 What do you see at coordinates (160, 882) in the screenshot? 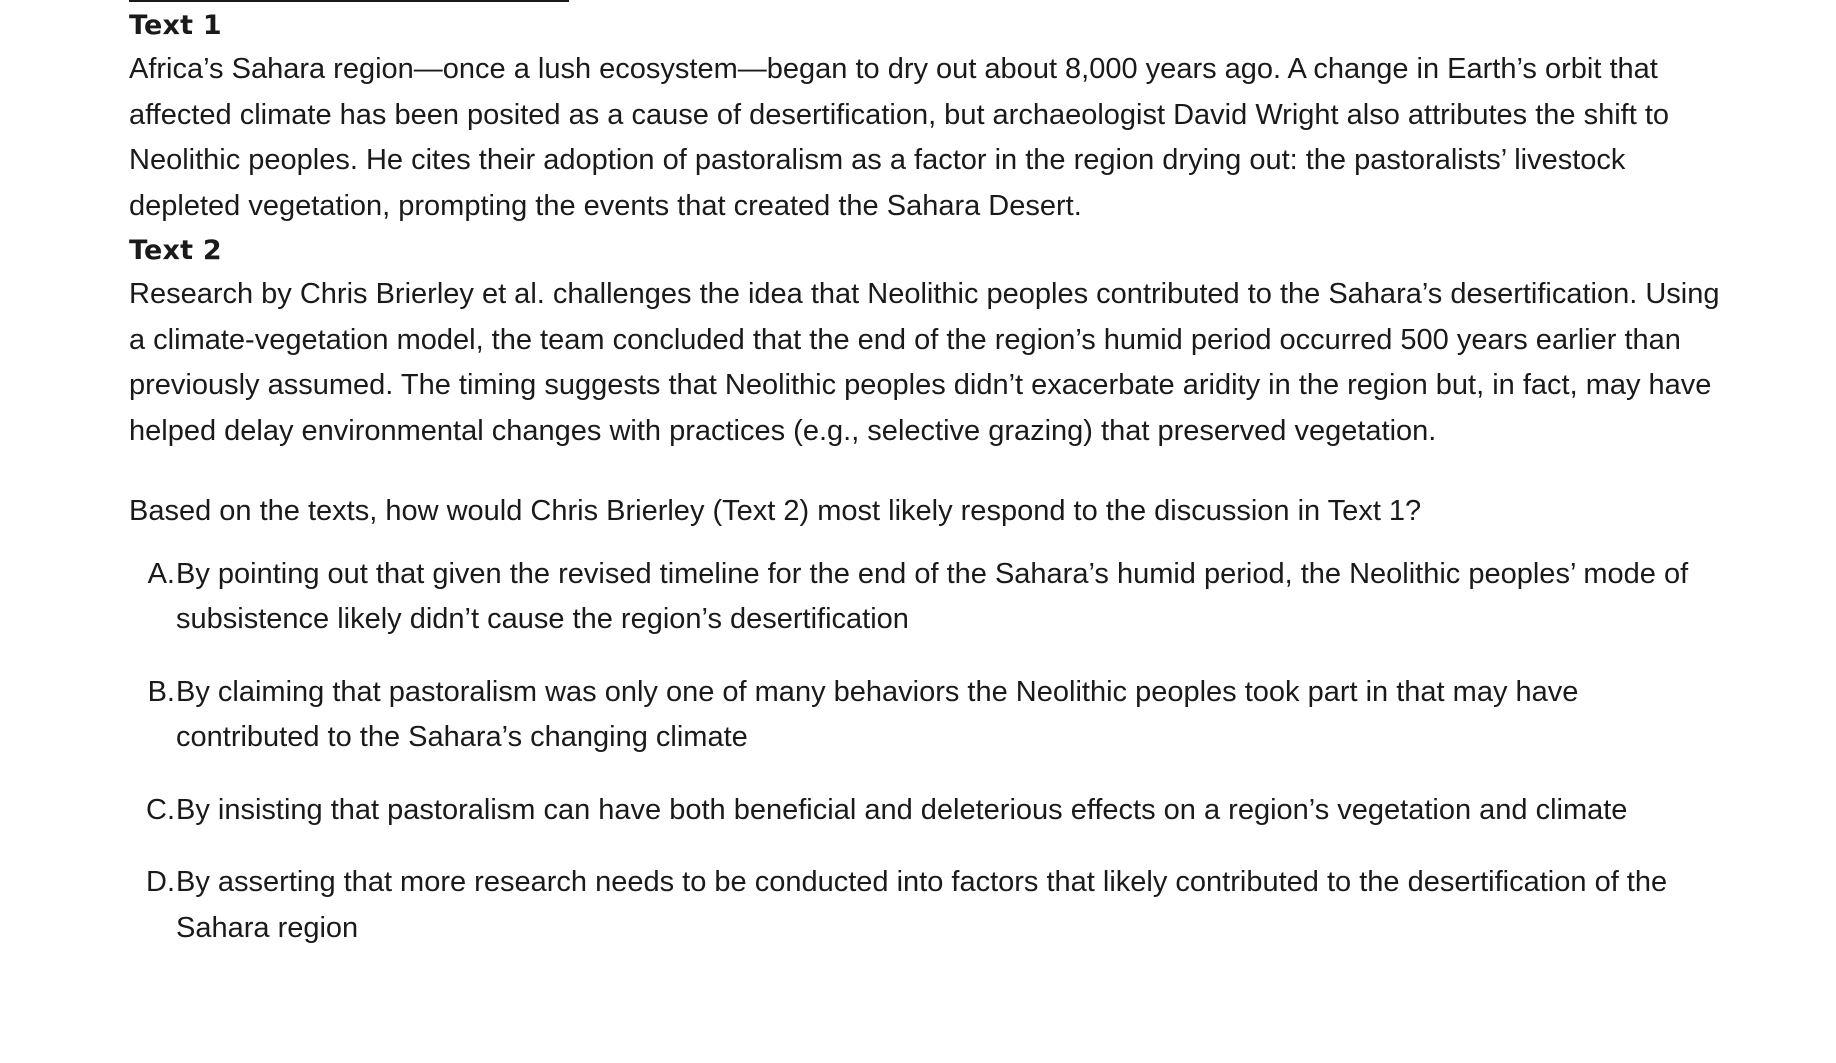
I see `choice-letter: D.` at bounding box center [160, 882].